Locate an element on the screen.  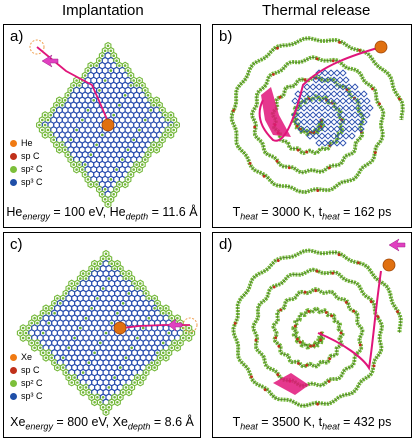
direction-arrow is located at coordinates (50, 61).